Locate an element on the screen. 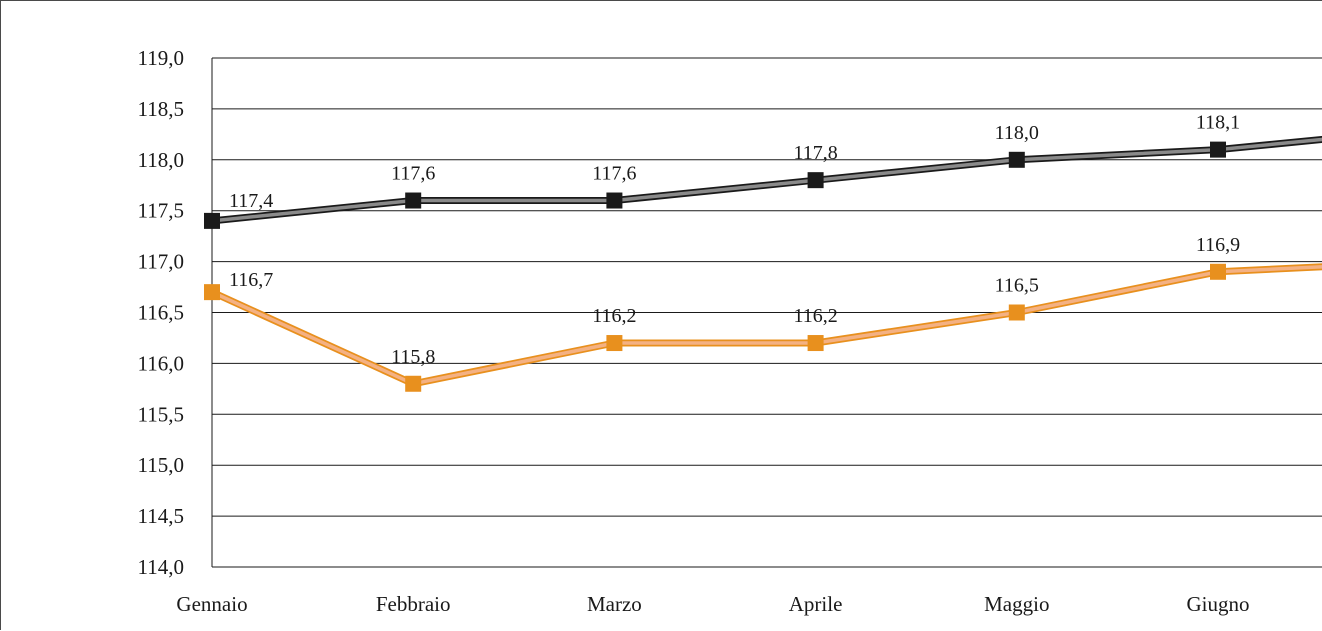 The image size is (1322, 631). y-tick-label: 116,0 is located at coordinates (161, 363).